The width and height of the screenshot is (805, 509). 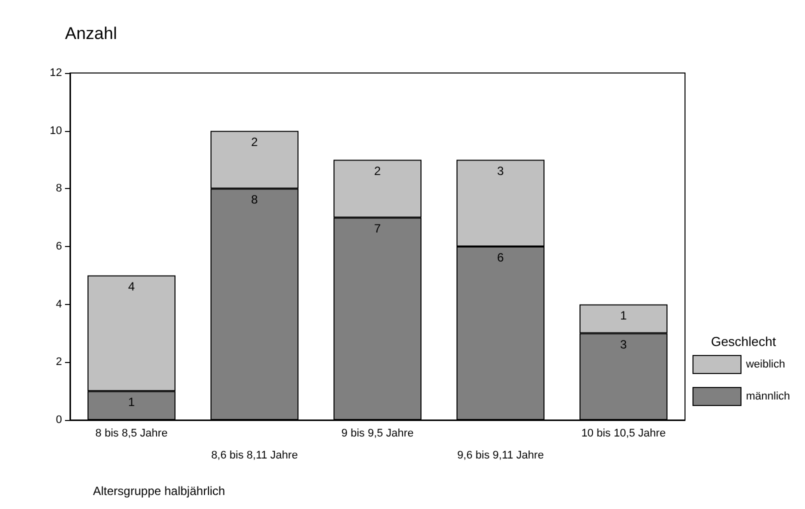 I want to click on data-label: 7, so click(x=378, y=229).